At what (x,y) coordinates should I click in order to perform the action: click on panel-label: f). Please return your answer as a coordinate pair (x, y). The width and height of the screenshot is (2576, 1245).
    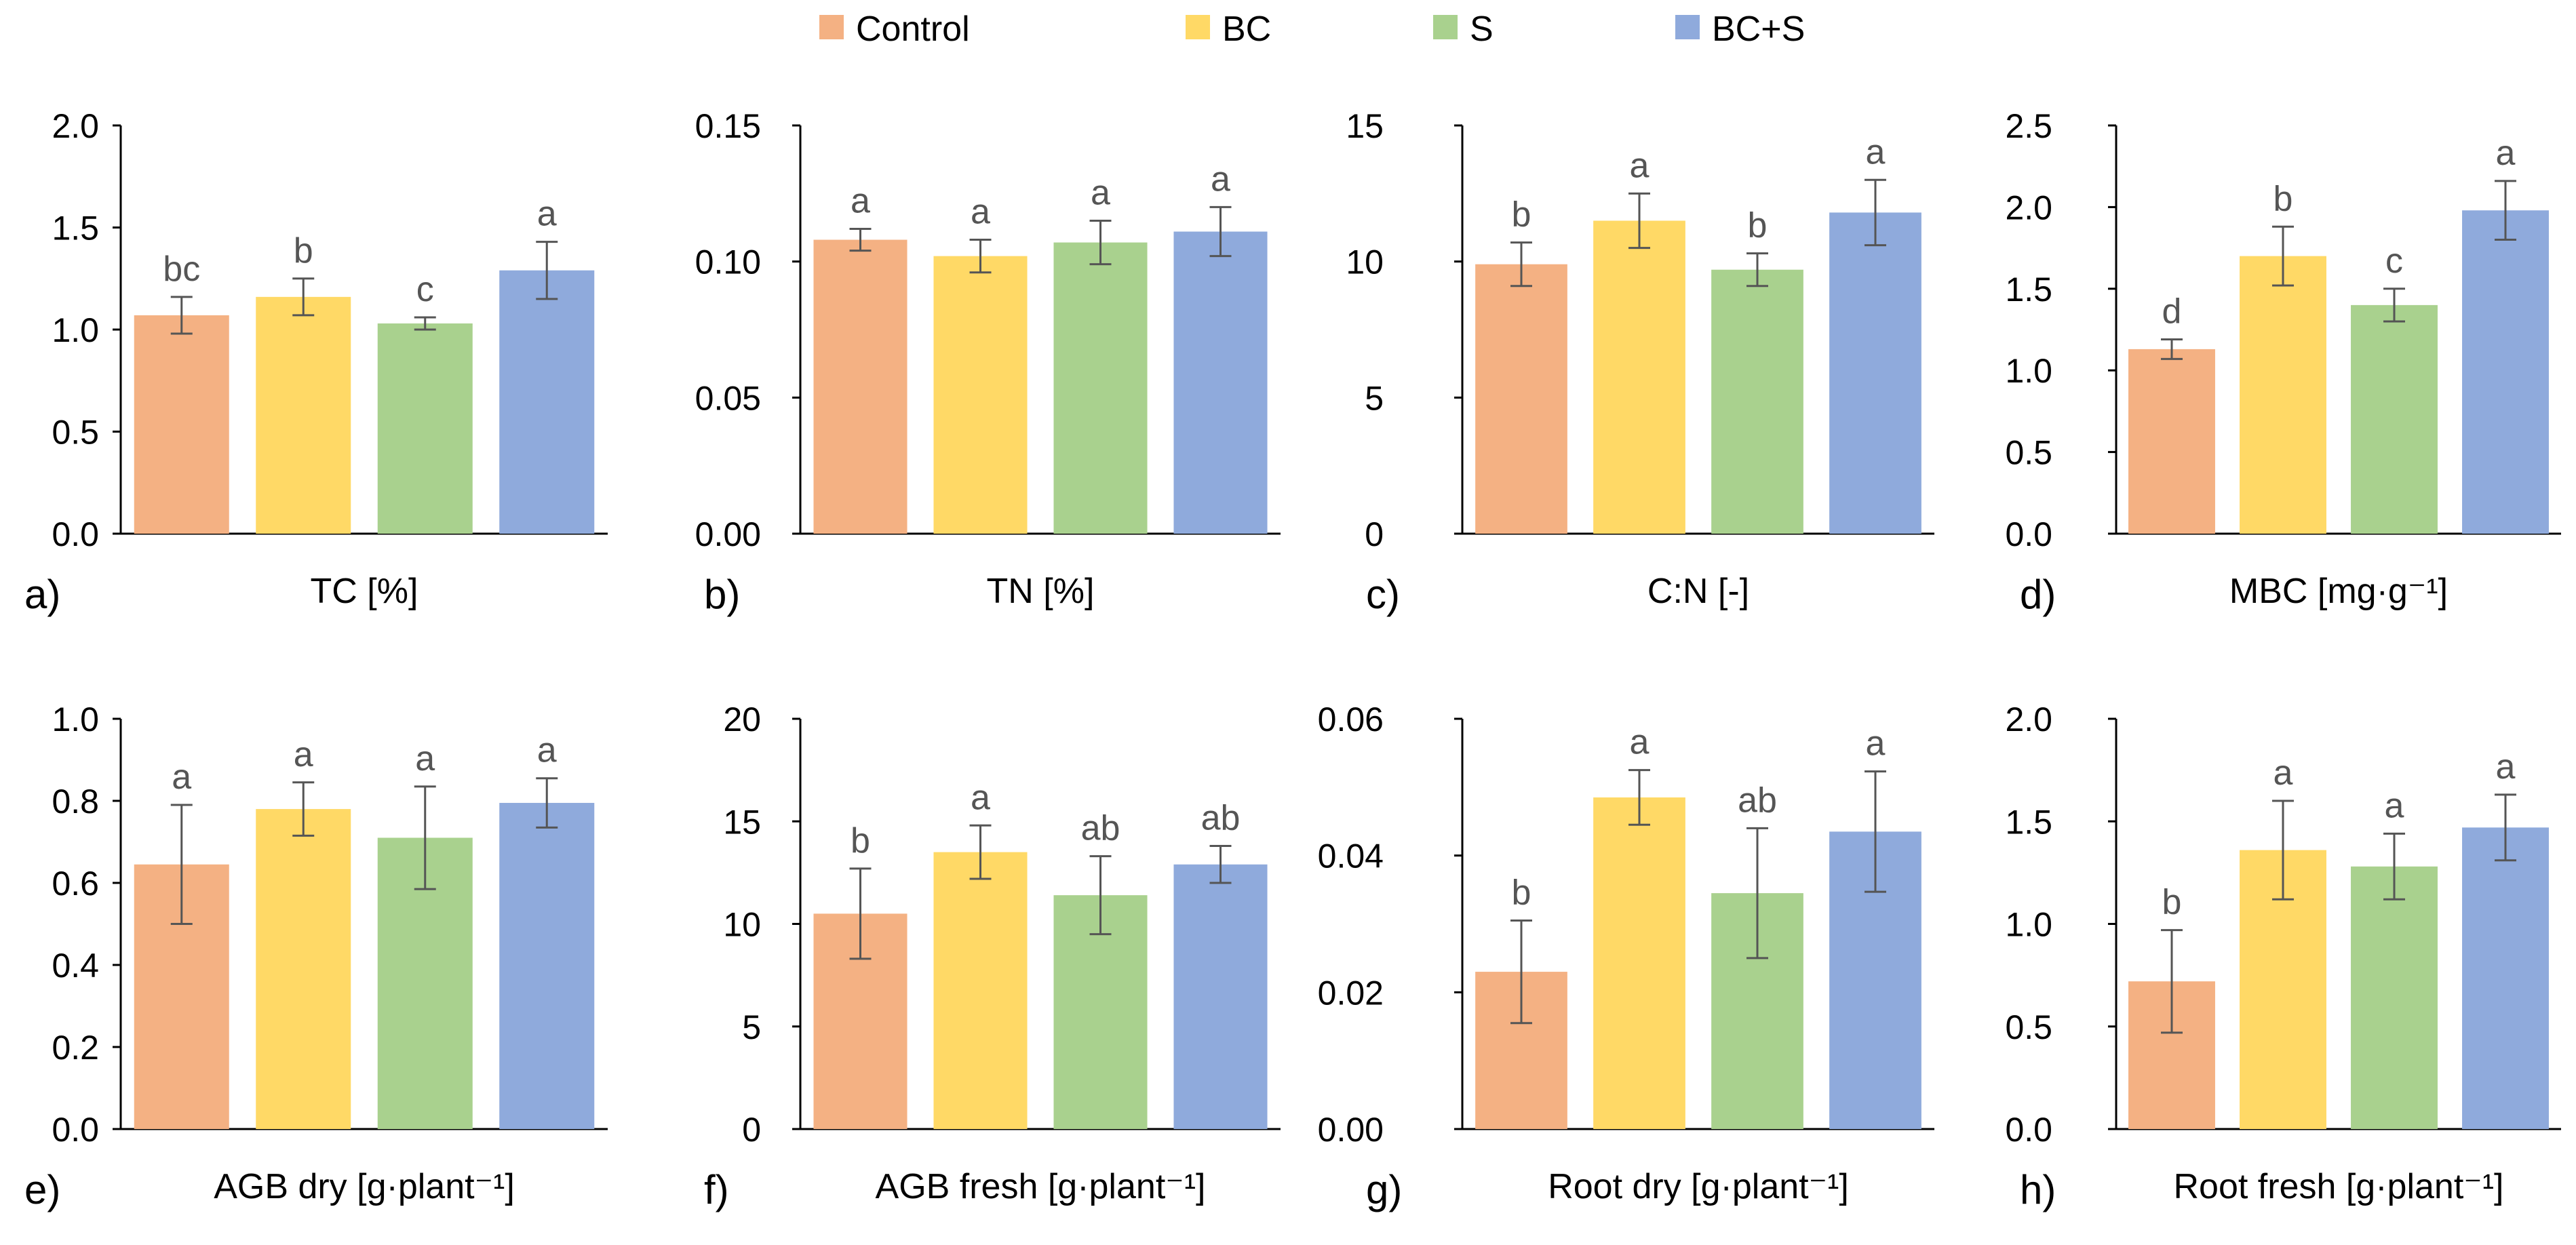
    Looking at the image, I should click on (716, 1189).